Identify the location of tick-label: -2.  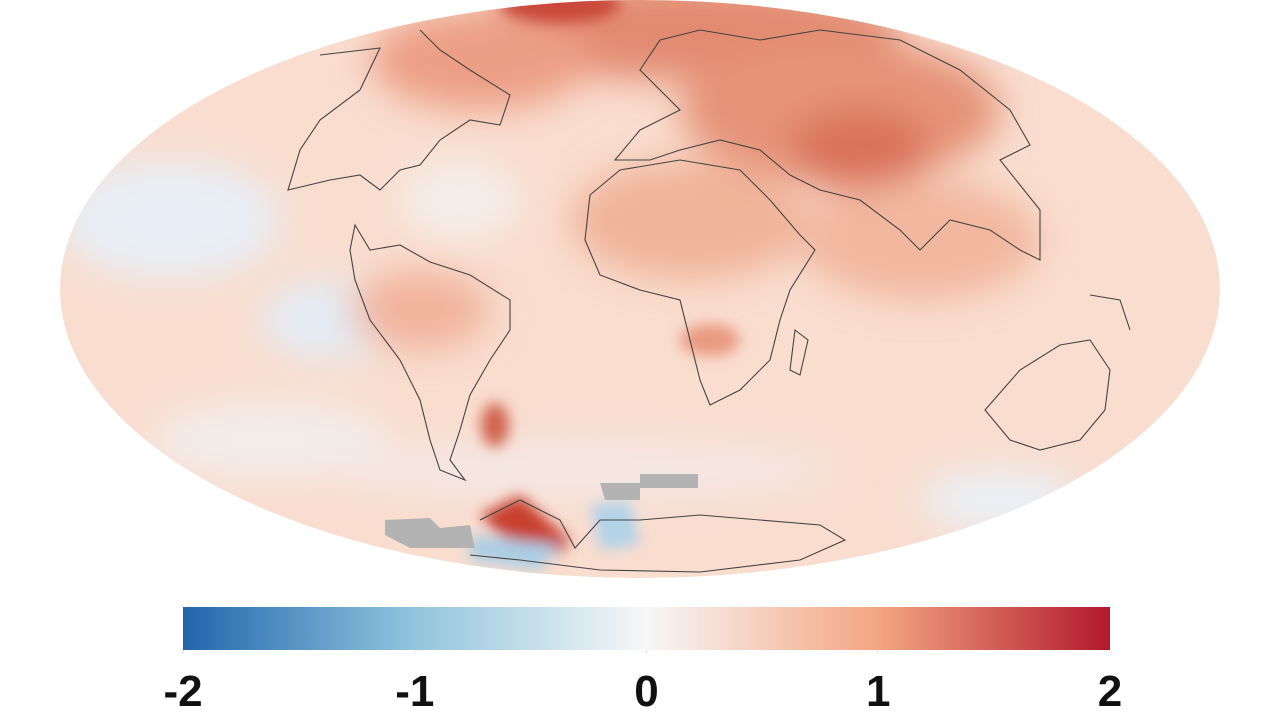
(182, 691).